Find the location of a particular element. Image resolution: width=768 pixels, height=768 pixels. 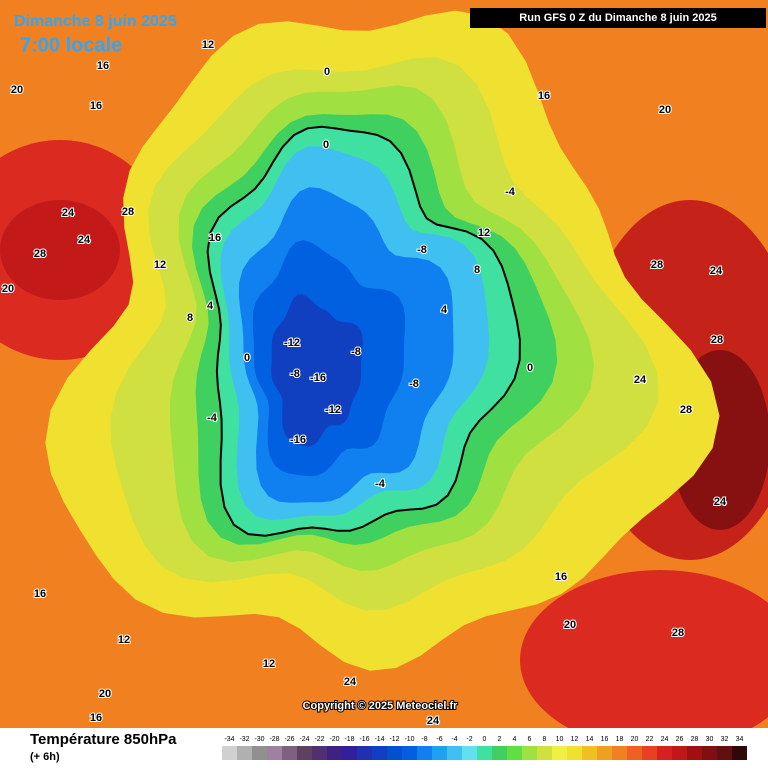

legend-label: 2 is located at coordinates (500, 739).